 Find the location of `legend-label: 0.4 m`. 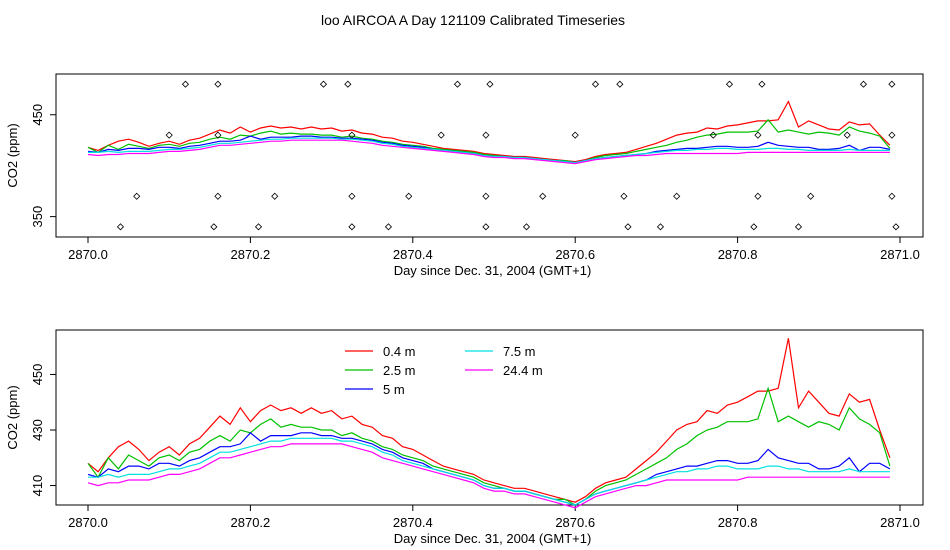

legend-label: 0.4 m is located at coordinates (399, 351).